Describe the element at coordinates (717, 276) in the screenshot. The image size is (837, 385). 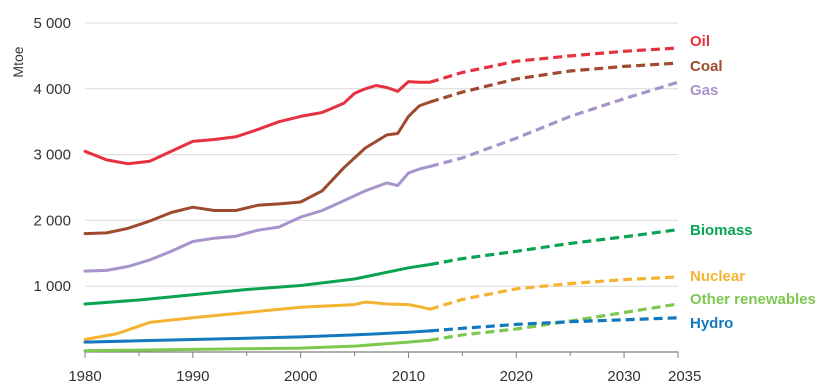
I see `series-label-nuclear: Nuclear` at that location.